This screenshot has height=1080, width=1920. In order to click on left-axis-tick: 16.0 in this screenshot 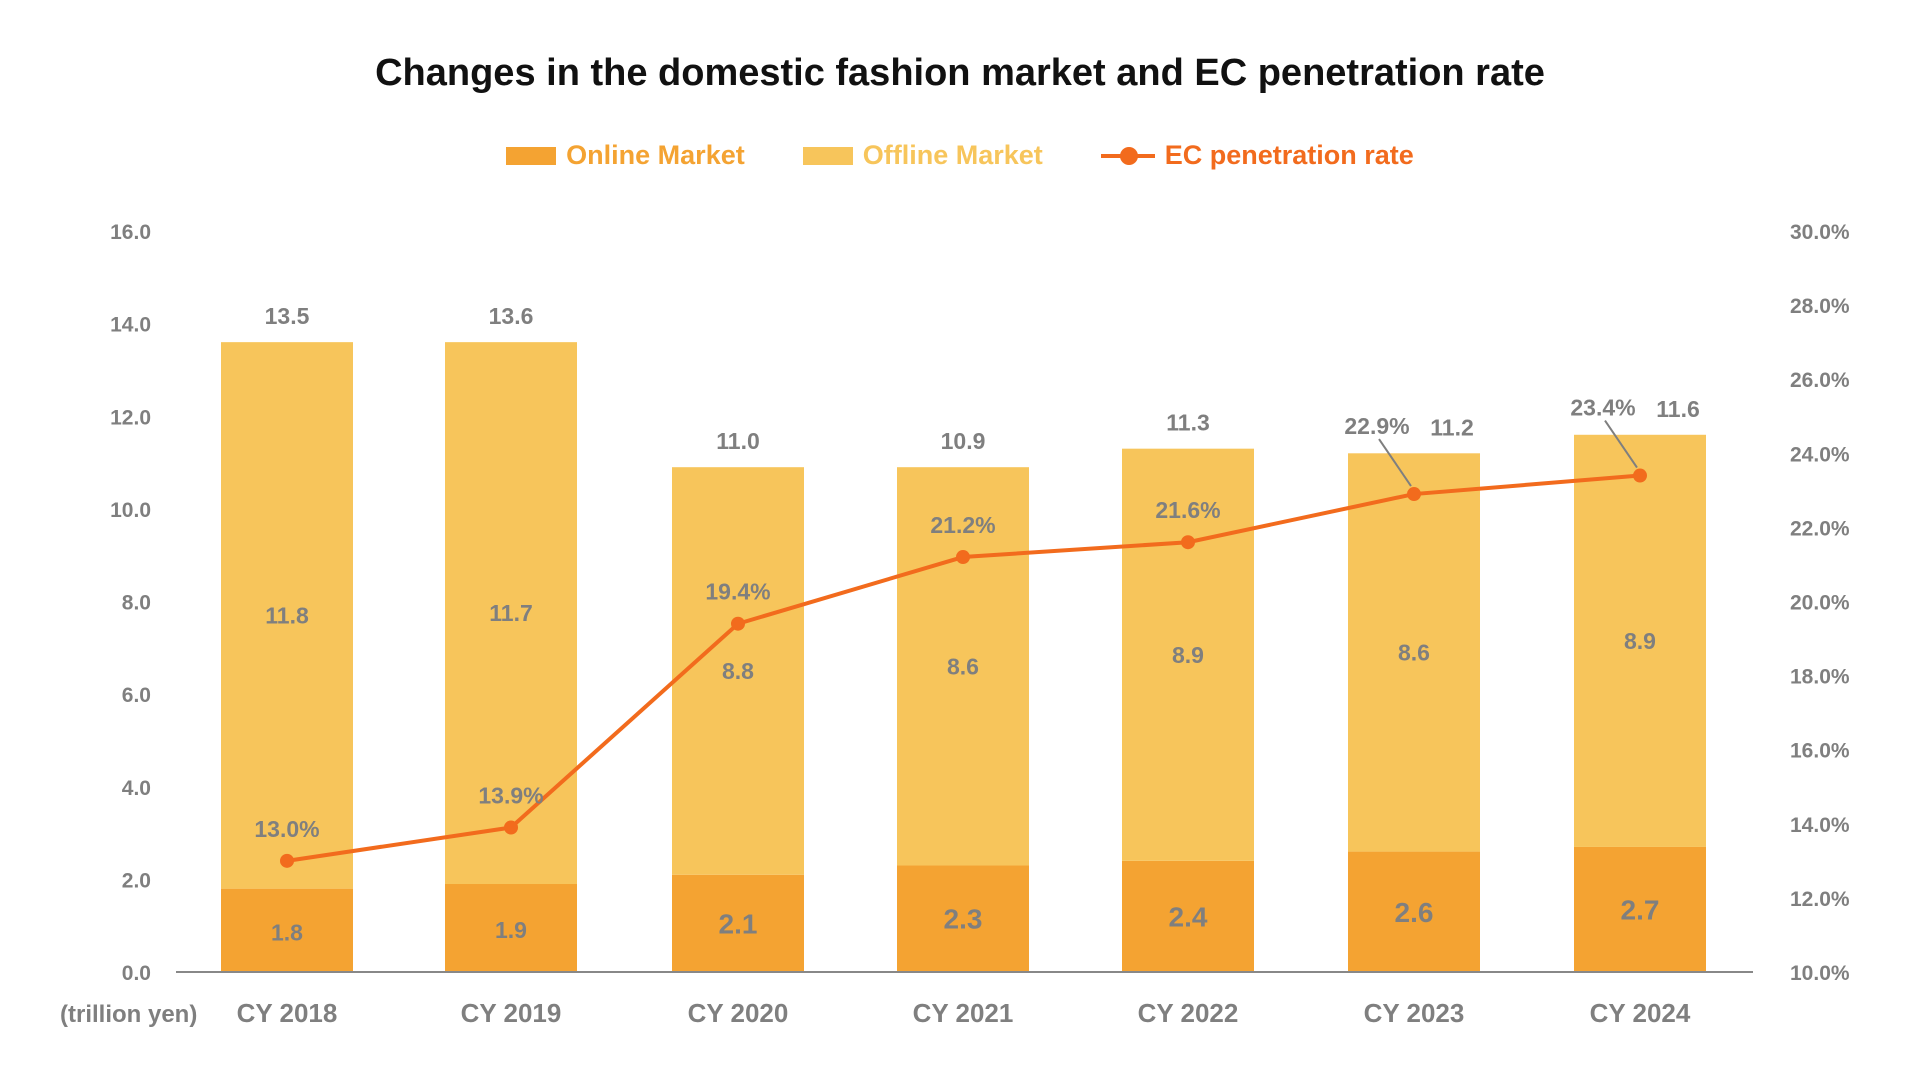, I will do `click(130, 232)`.